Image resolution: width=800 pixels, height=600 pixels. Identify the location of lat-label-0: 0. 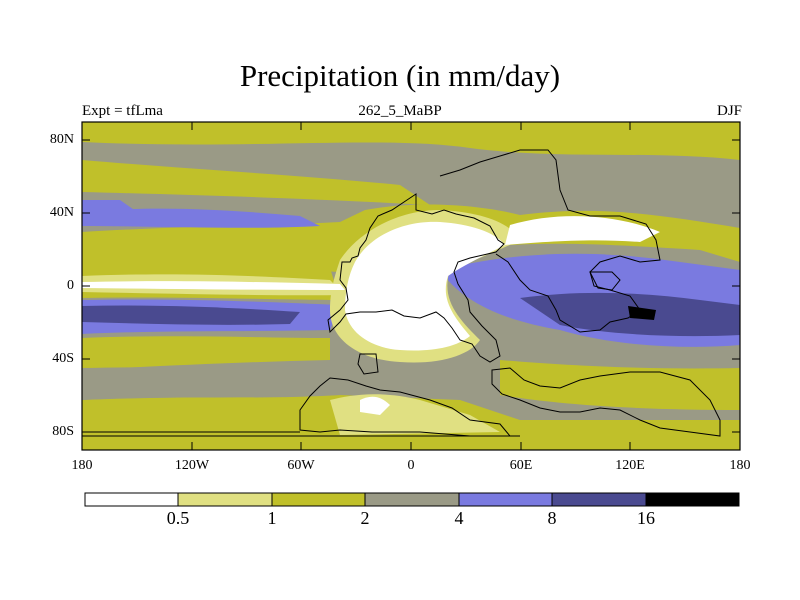
(70, 285).